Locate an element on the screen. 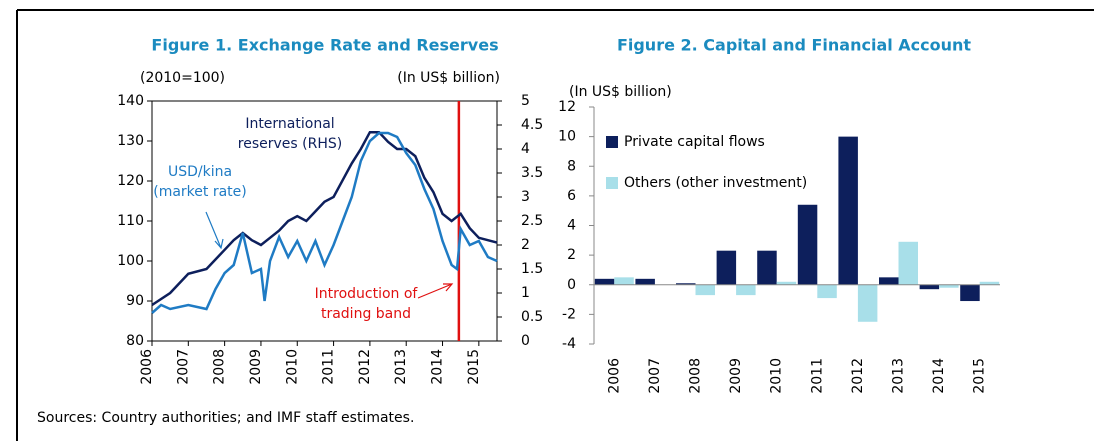 The image size is (1094, 441). y2-tick-label: 5 is located at coordinates (525, 101).